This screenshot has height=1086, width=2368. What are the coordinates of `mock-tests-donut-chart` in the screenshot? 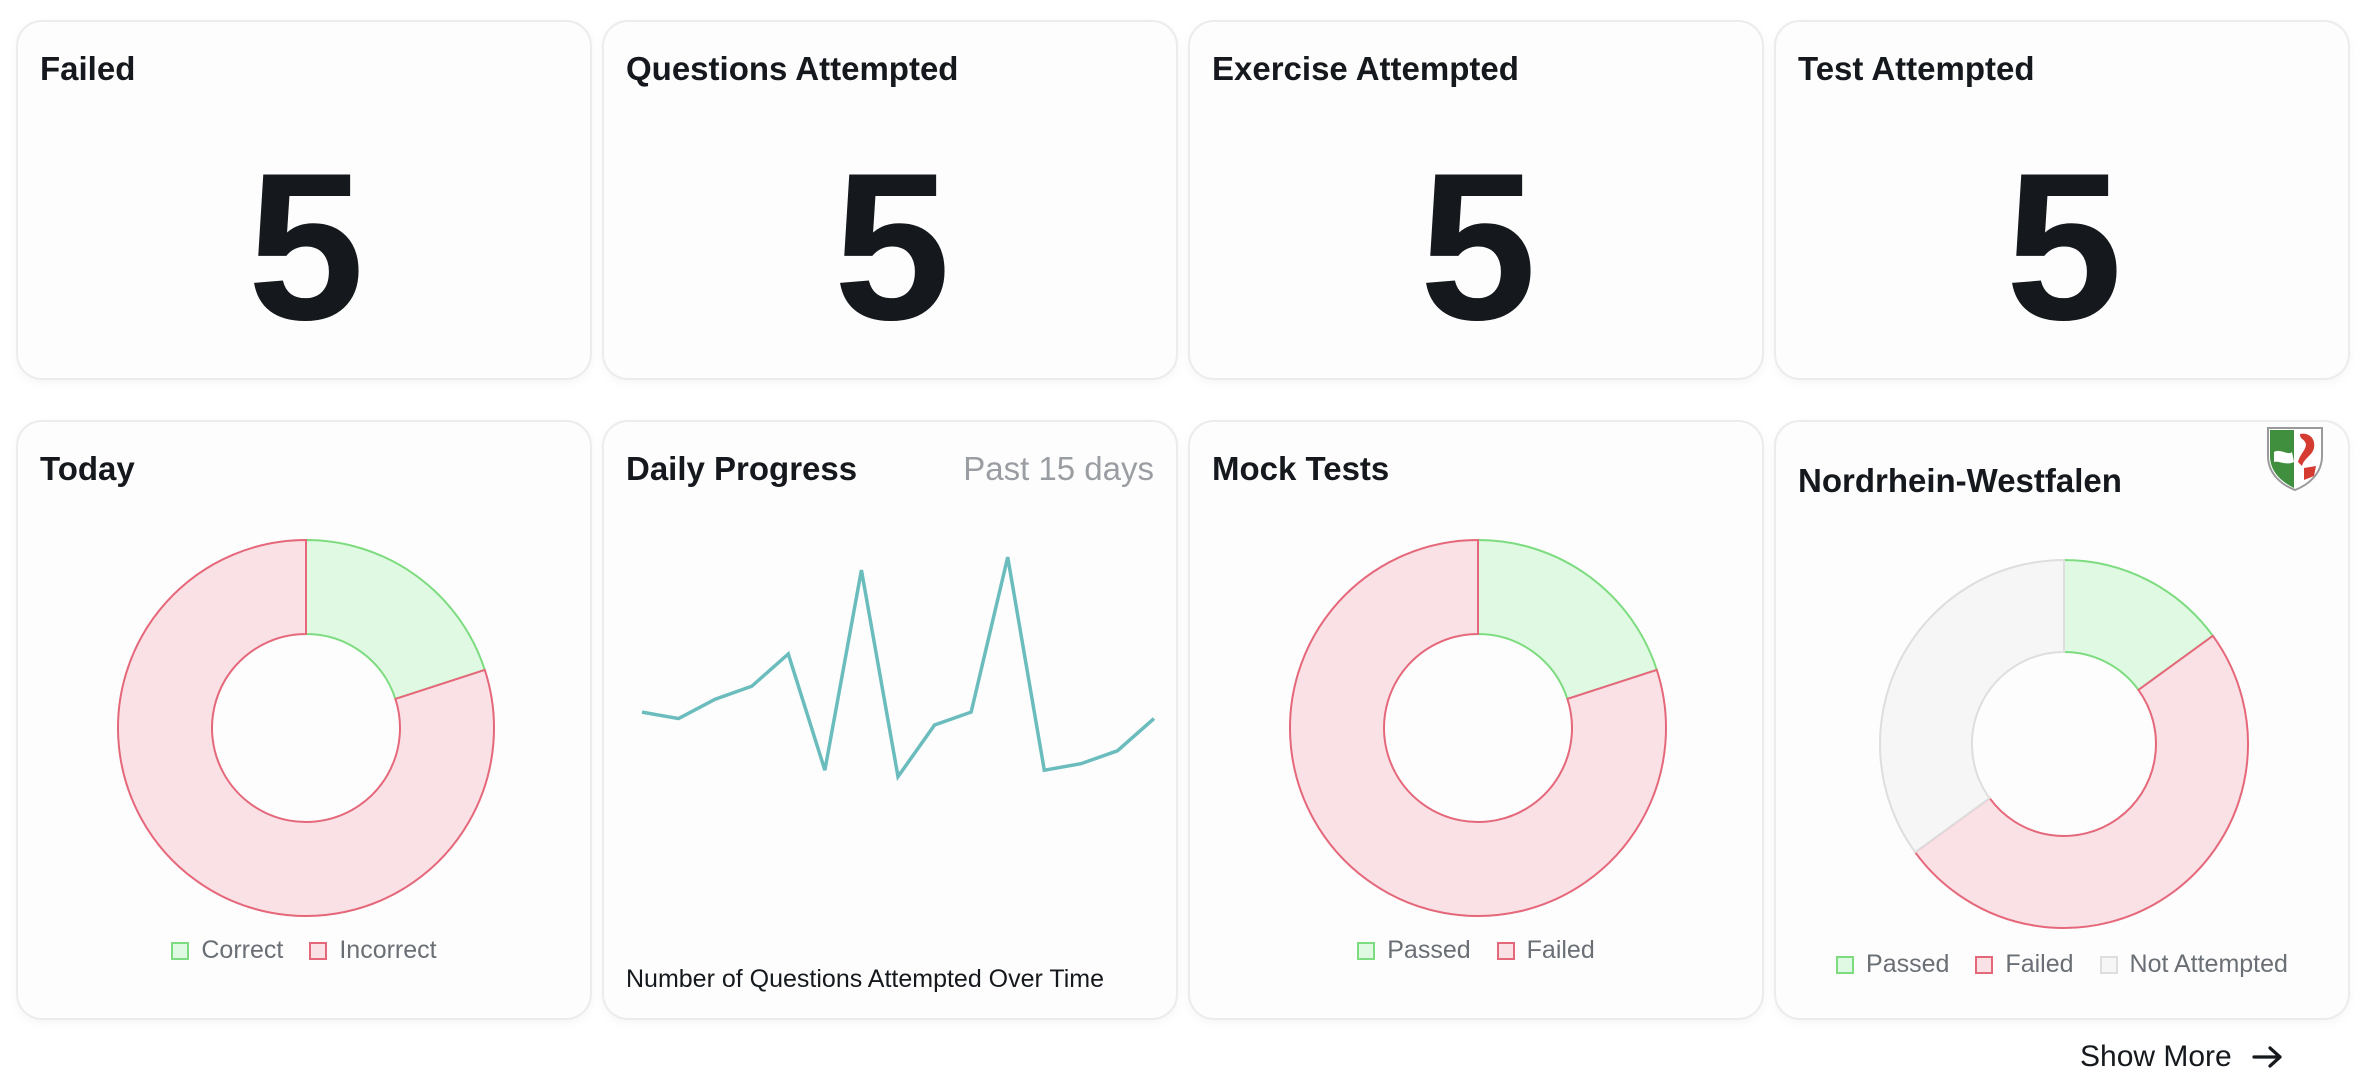 It's located at (1478, 727).